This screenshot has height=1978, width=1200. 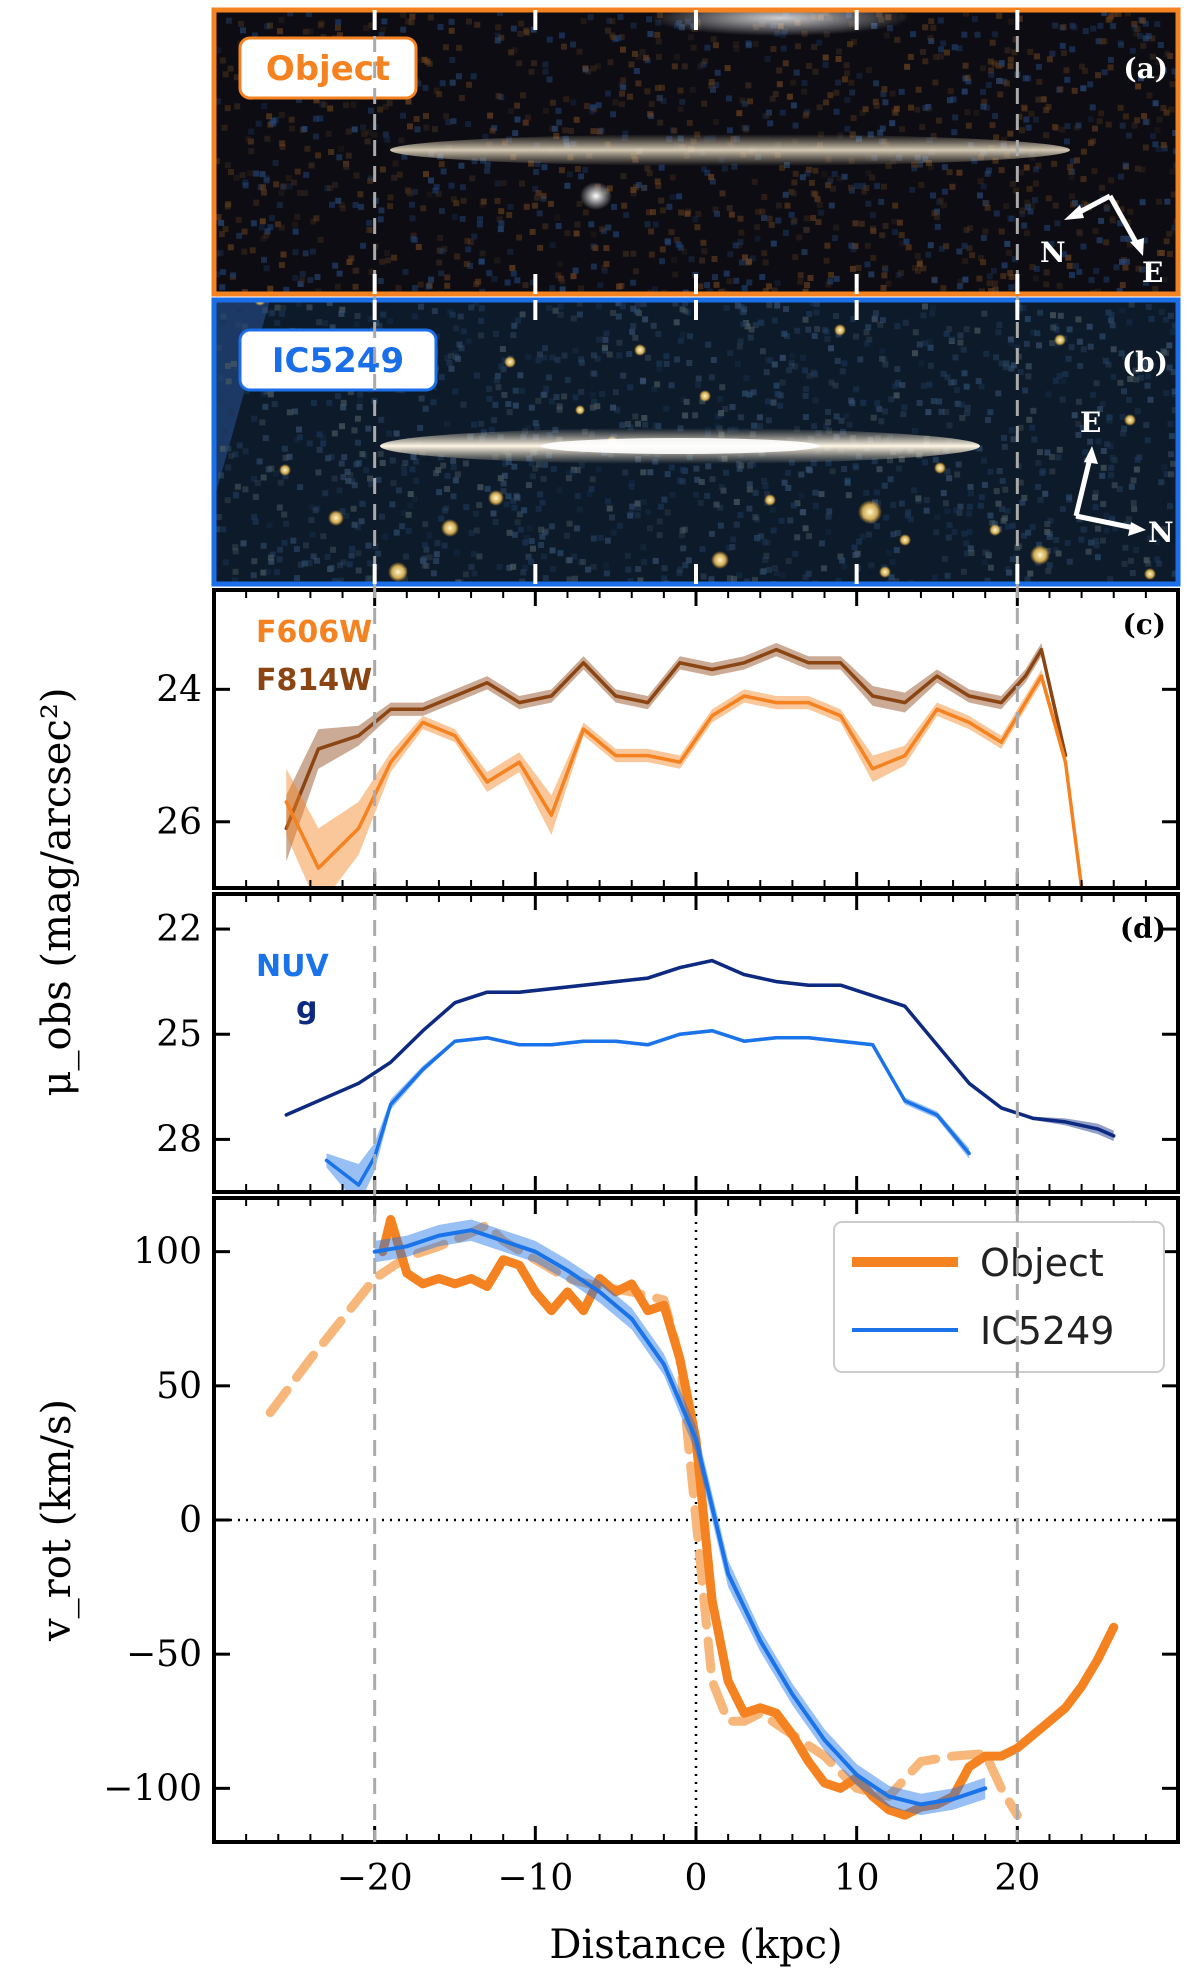 What do you see at coordinates (1145, 68) in the screenshot?
I see `panel-a-letter: (a)` at bounding box center [1145, 68].